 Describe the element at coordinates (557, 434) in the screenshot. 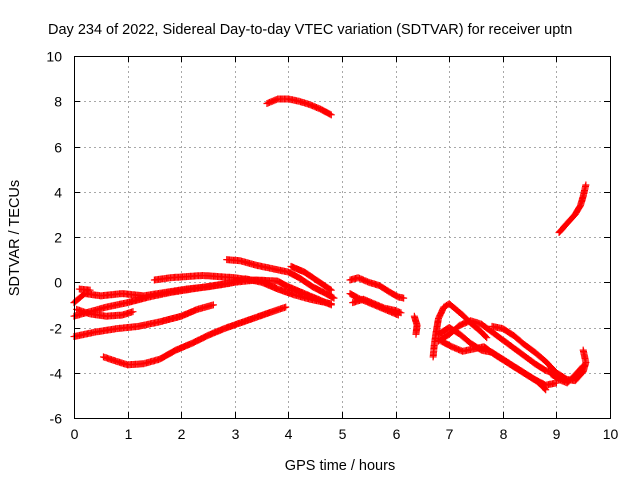

I see `x-tick-label: 9` at that location.